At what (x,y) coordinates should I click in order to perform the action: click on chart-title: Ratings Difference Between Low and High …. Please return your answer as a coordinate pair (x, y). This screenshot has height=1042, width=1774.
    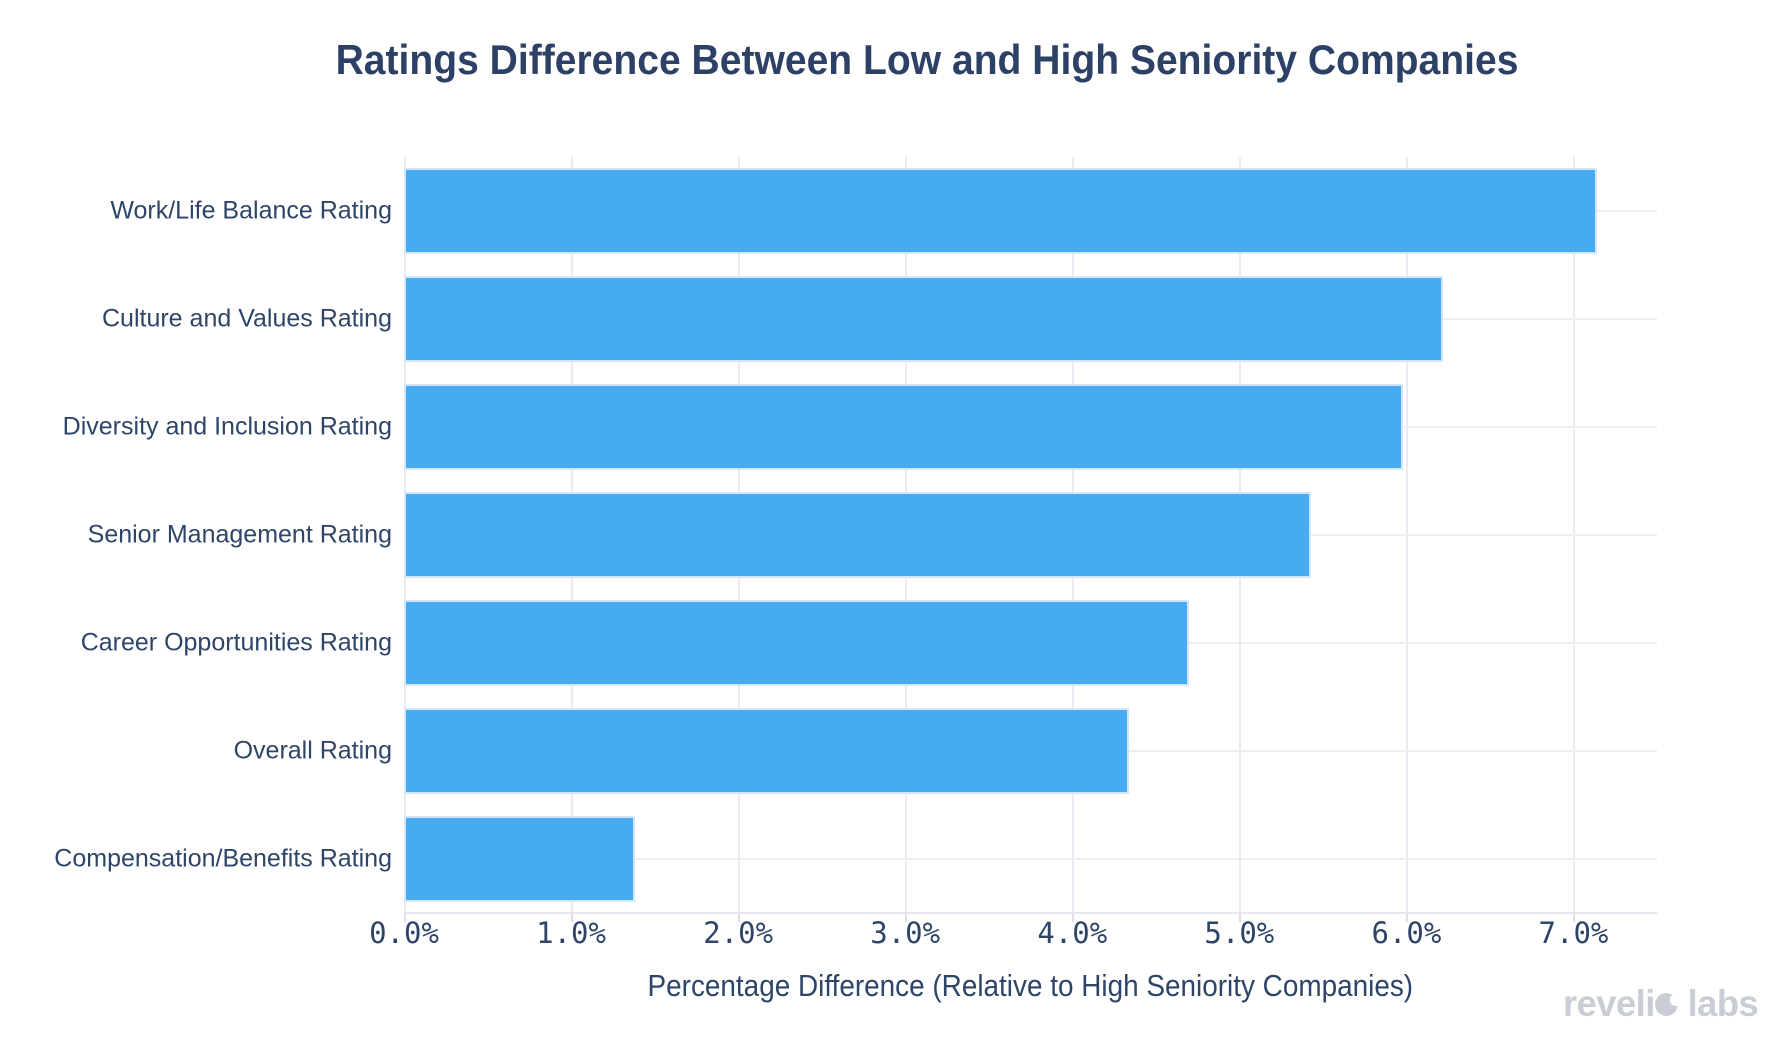
    Looking at the image, I should click on (927, 59).